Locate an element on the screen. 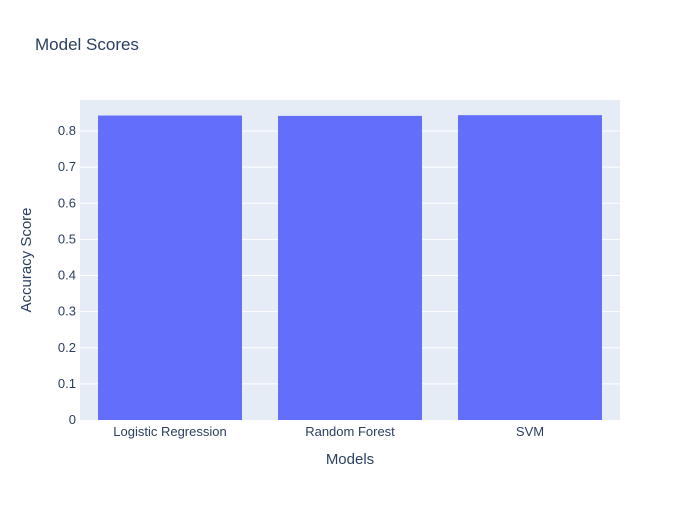 Image resolution: width=700 pixels, height=505 pixels. y-tick-label: 0.6 is located at coordinates (67, 202).